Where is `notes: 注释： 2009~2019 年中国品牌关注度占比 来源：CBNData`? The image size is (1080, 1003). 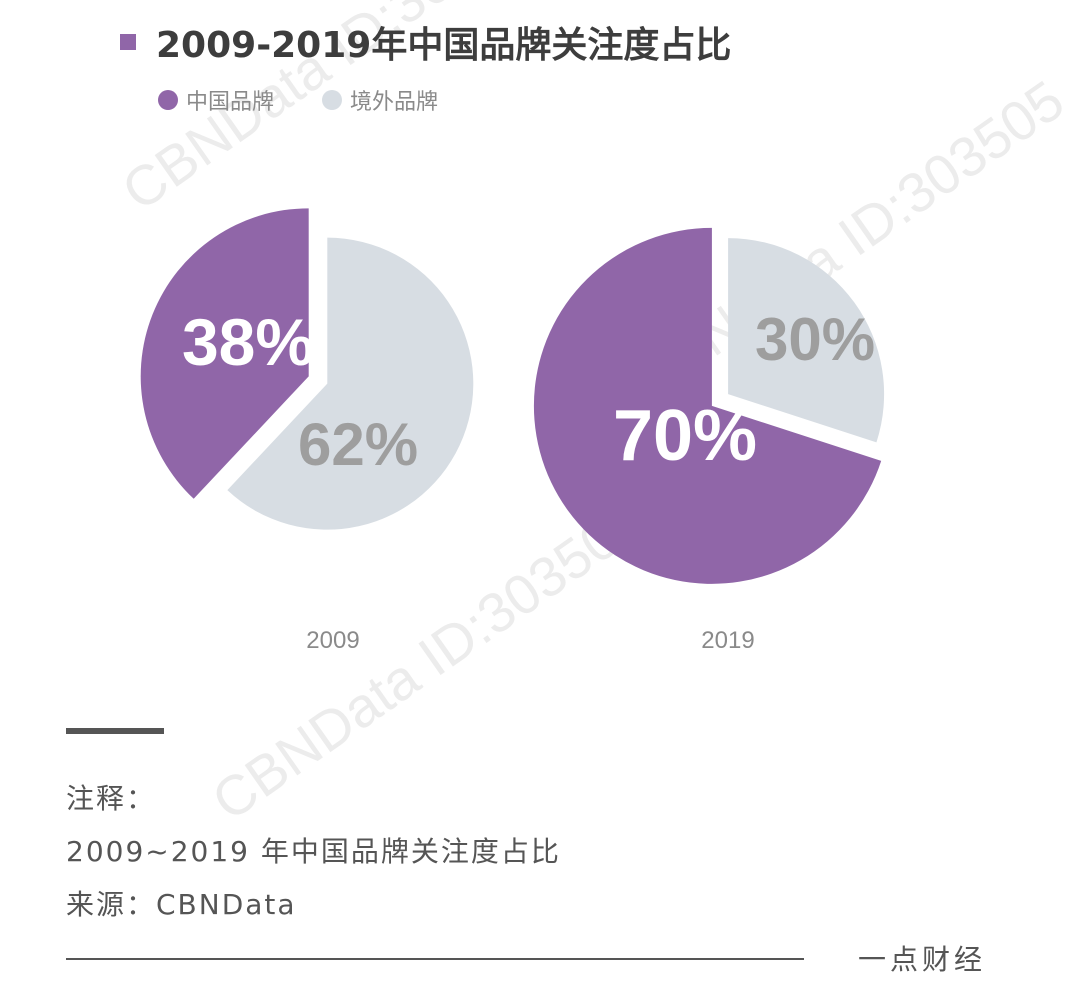 notes: 注释： 2009~2019 年中国品牌关注度占比 来源：CBNData is located at coordinates (313, 851).